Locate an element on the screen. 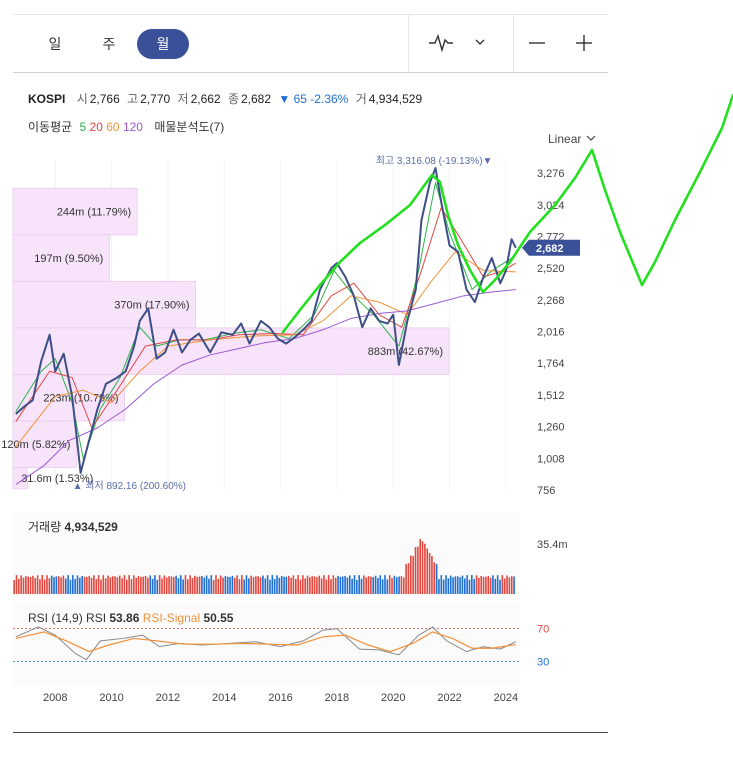 This screenshot has width=733, height=758. x-tick-label: 2008 is located at coordinates (55, 698).